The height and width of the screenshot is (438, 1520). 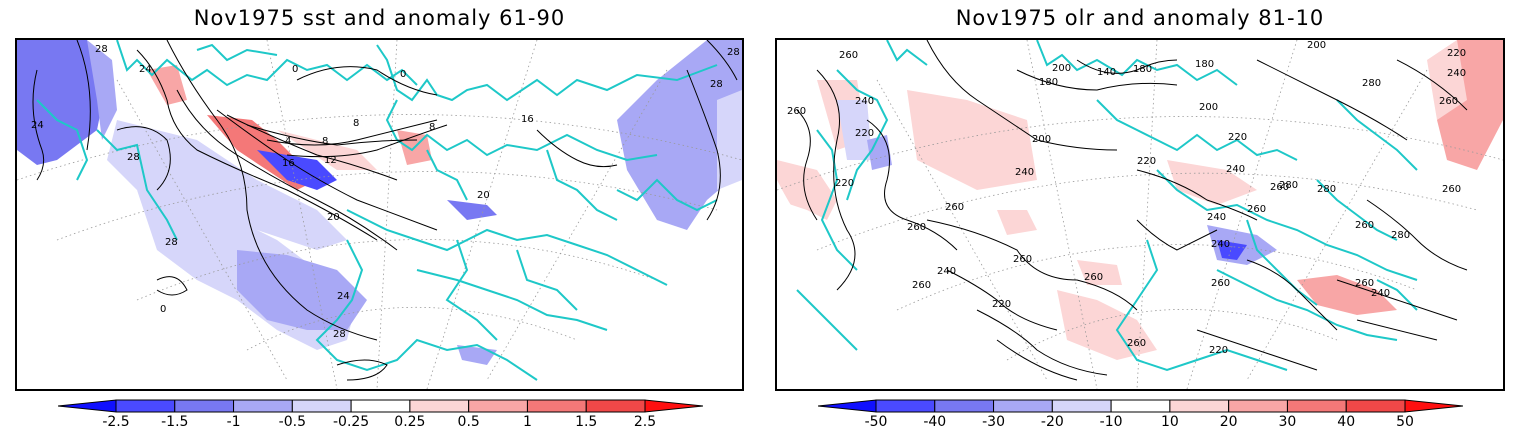 I want to click on colorbar-tick-label: -0.5, so click(x=292, y=422).